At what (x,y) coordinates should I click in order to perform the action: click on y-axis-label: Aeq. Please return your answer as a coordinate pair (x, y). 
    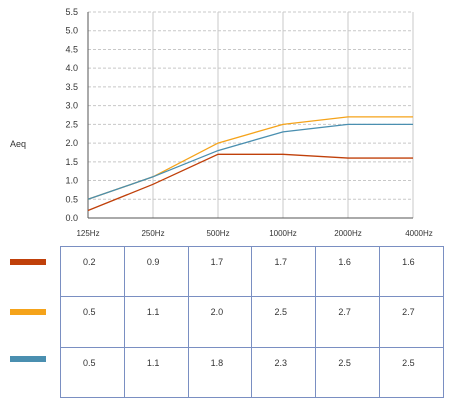
    Looking at the image, I should click on (18, 144).